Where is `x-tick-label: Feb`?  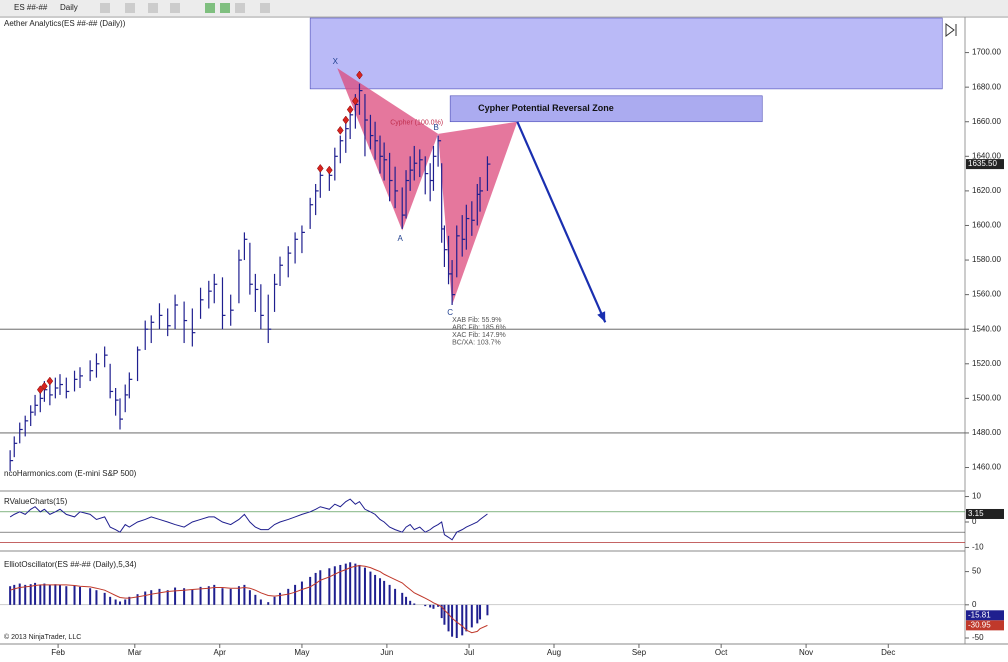
x-tick-label: Feb is located at coordinates (58, 652).